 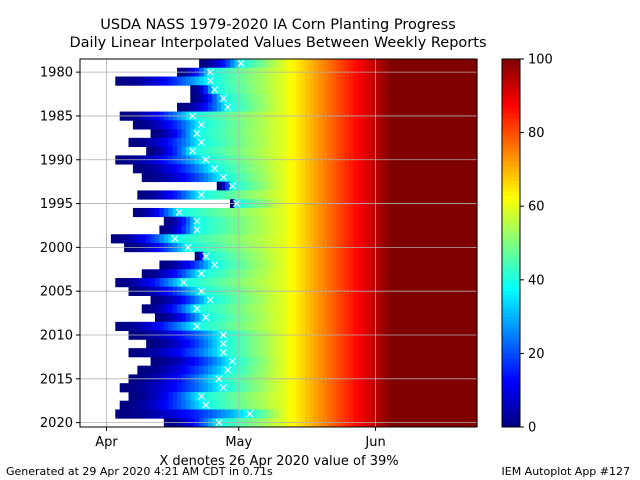 I want to click on marker-x-1984, so click(x=228, y=107).